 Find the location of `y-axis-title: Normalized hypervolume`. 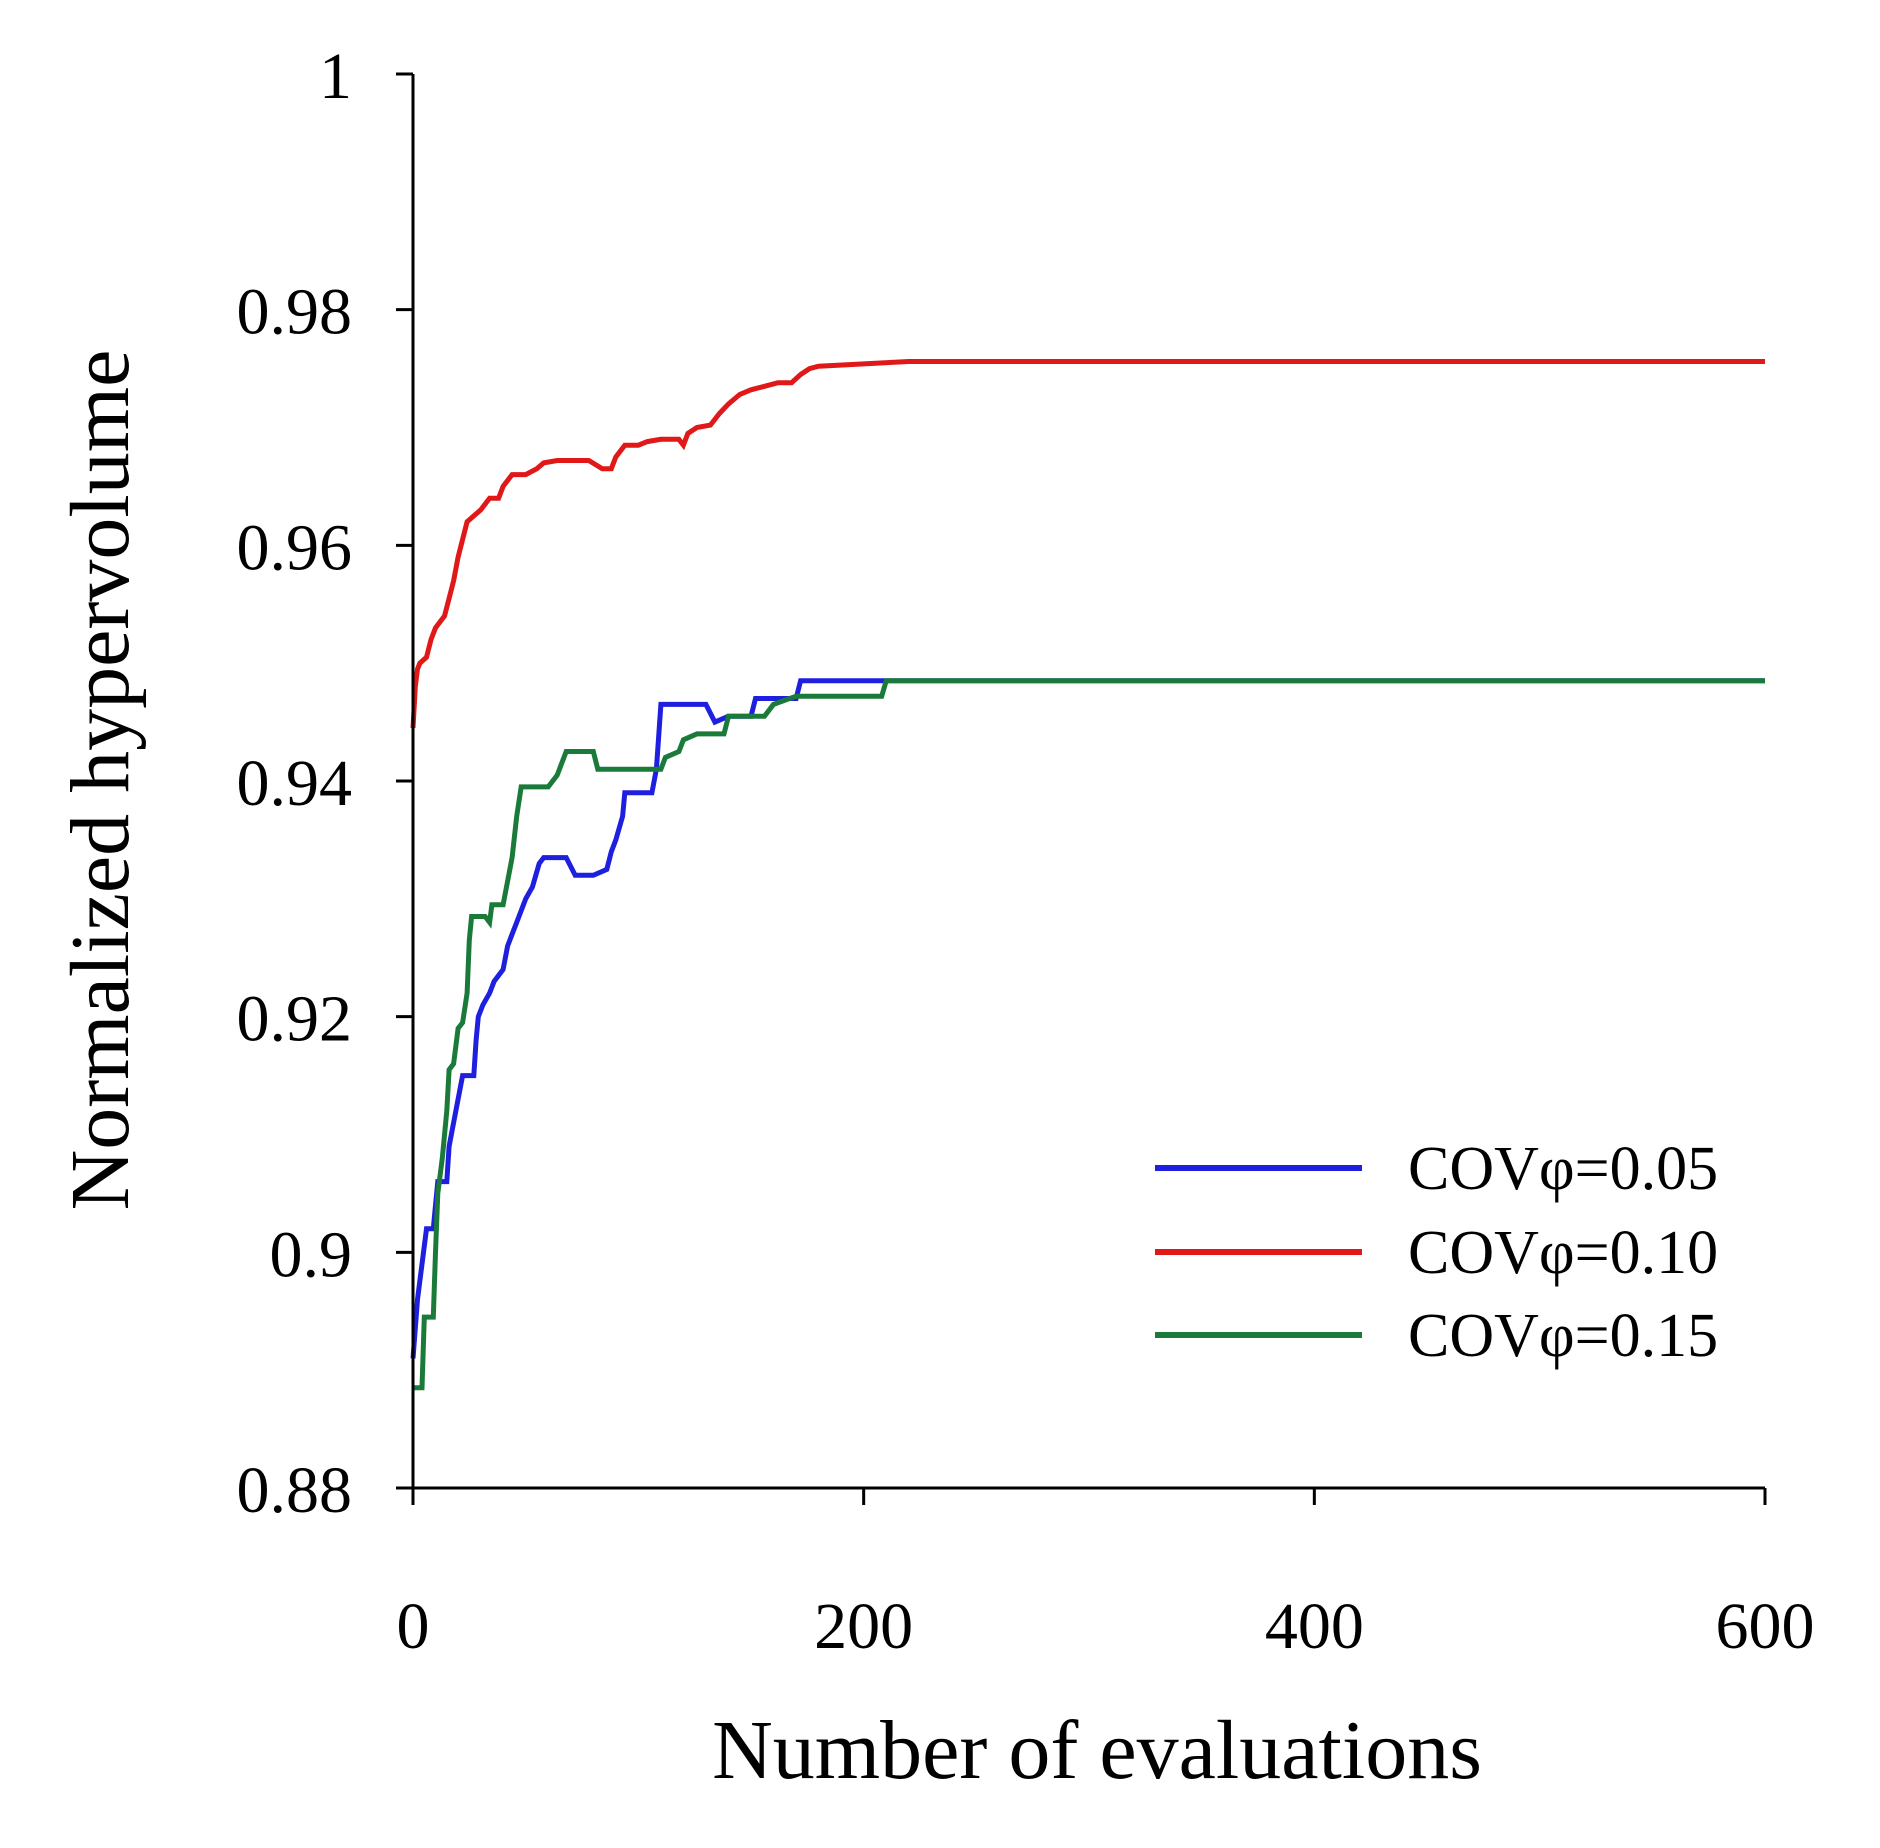

y-axis-title: Normalized hypervolume is located at coordinates (100, 780).